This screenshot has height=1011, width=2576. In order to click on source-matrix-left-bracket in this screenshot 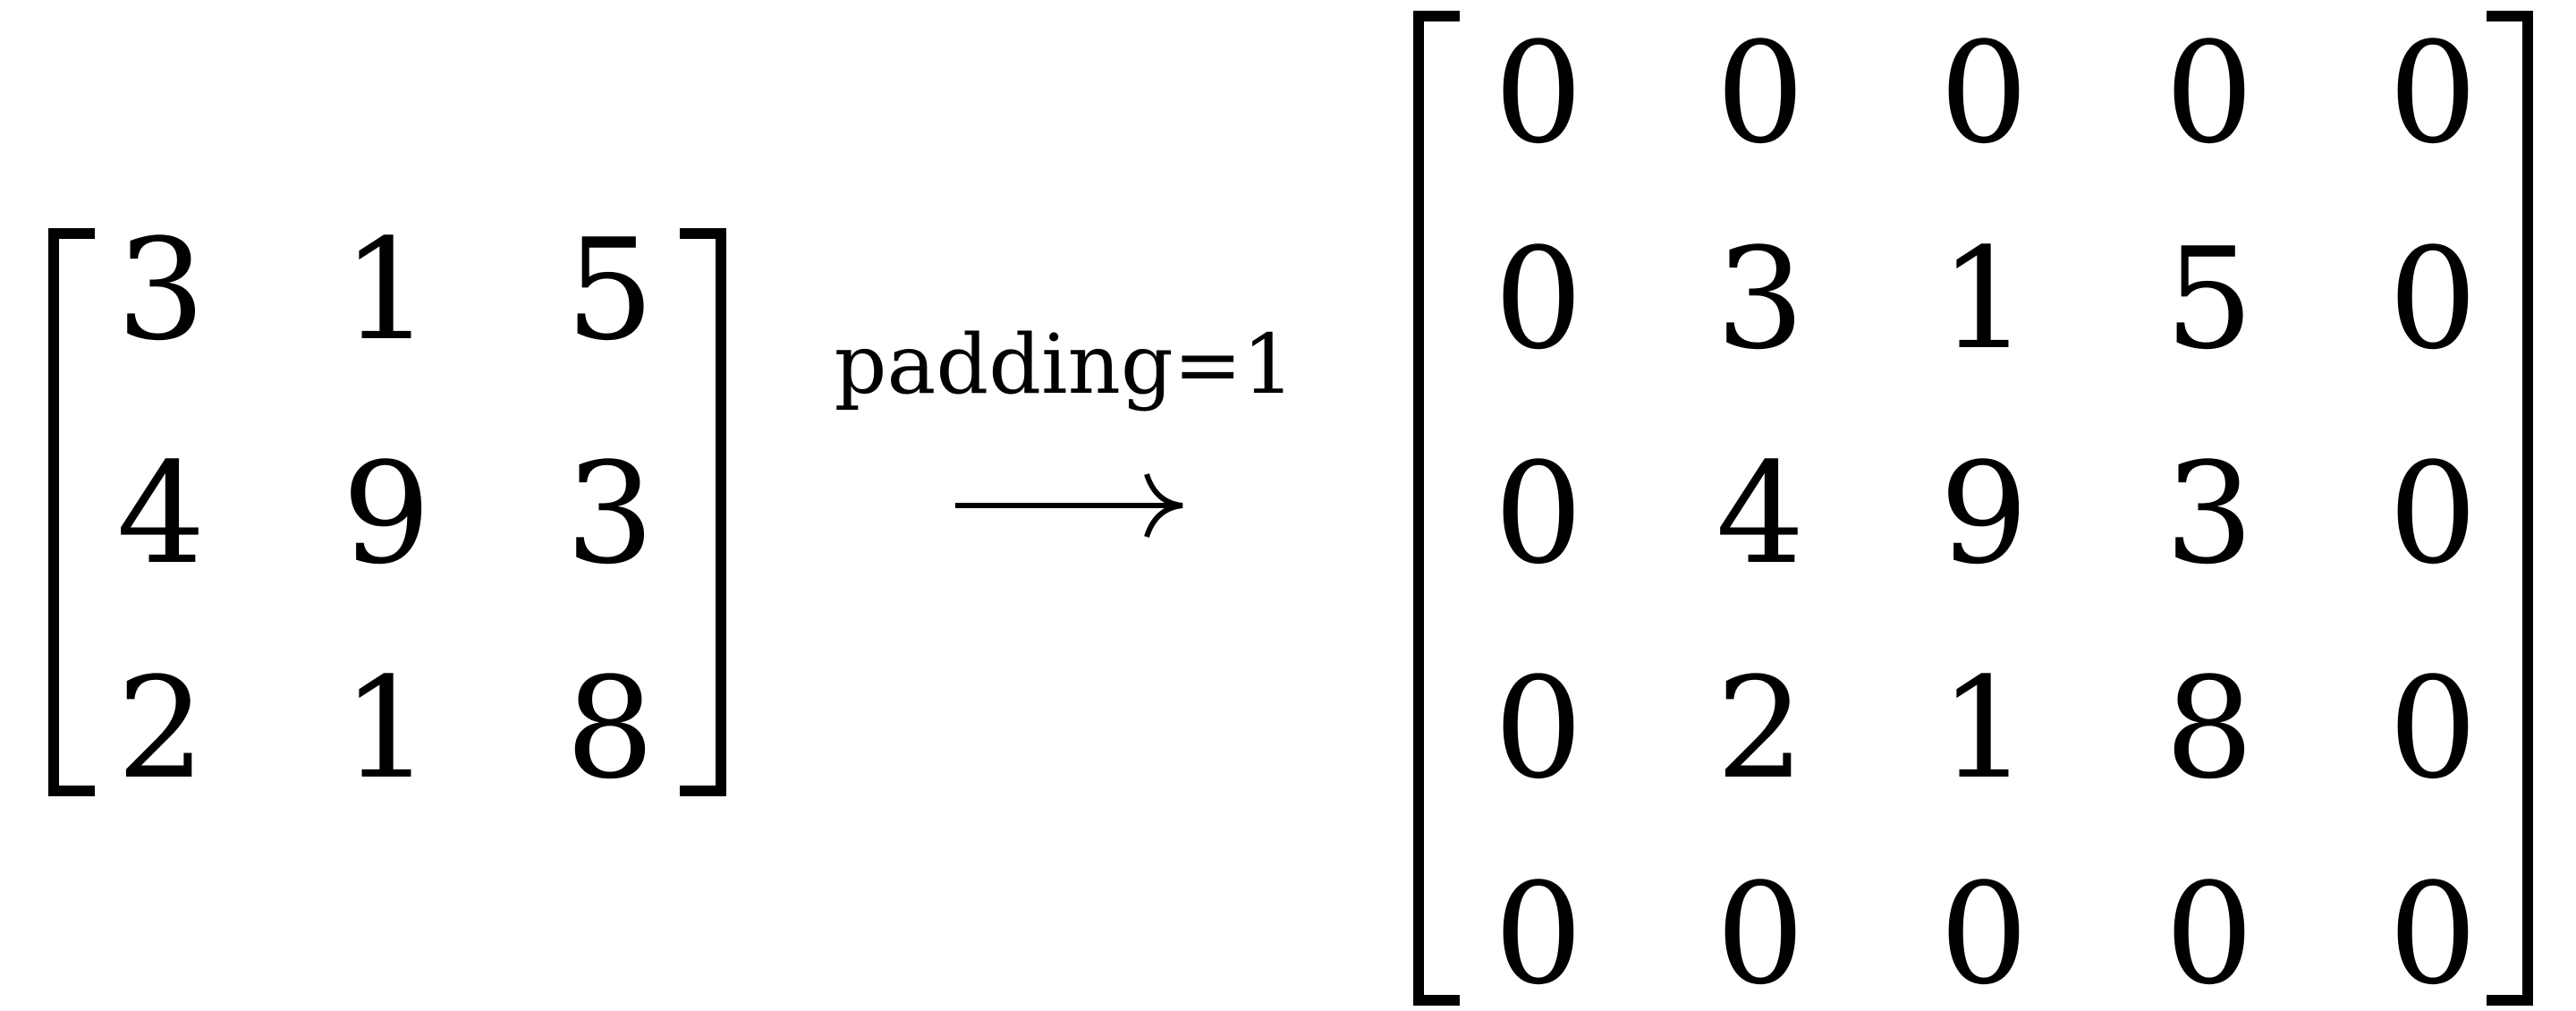, I will do `click(71, 512)`.